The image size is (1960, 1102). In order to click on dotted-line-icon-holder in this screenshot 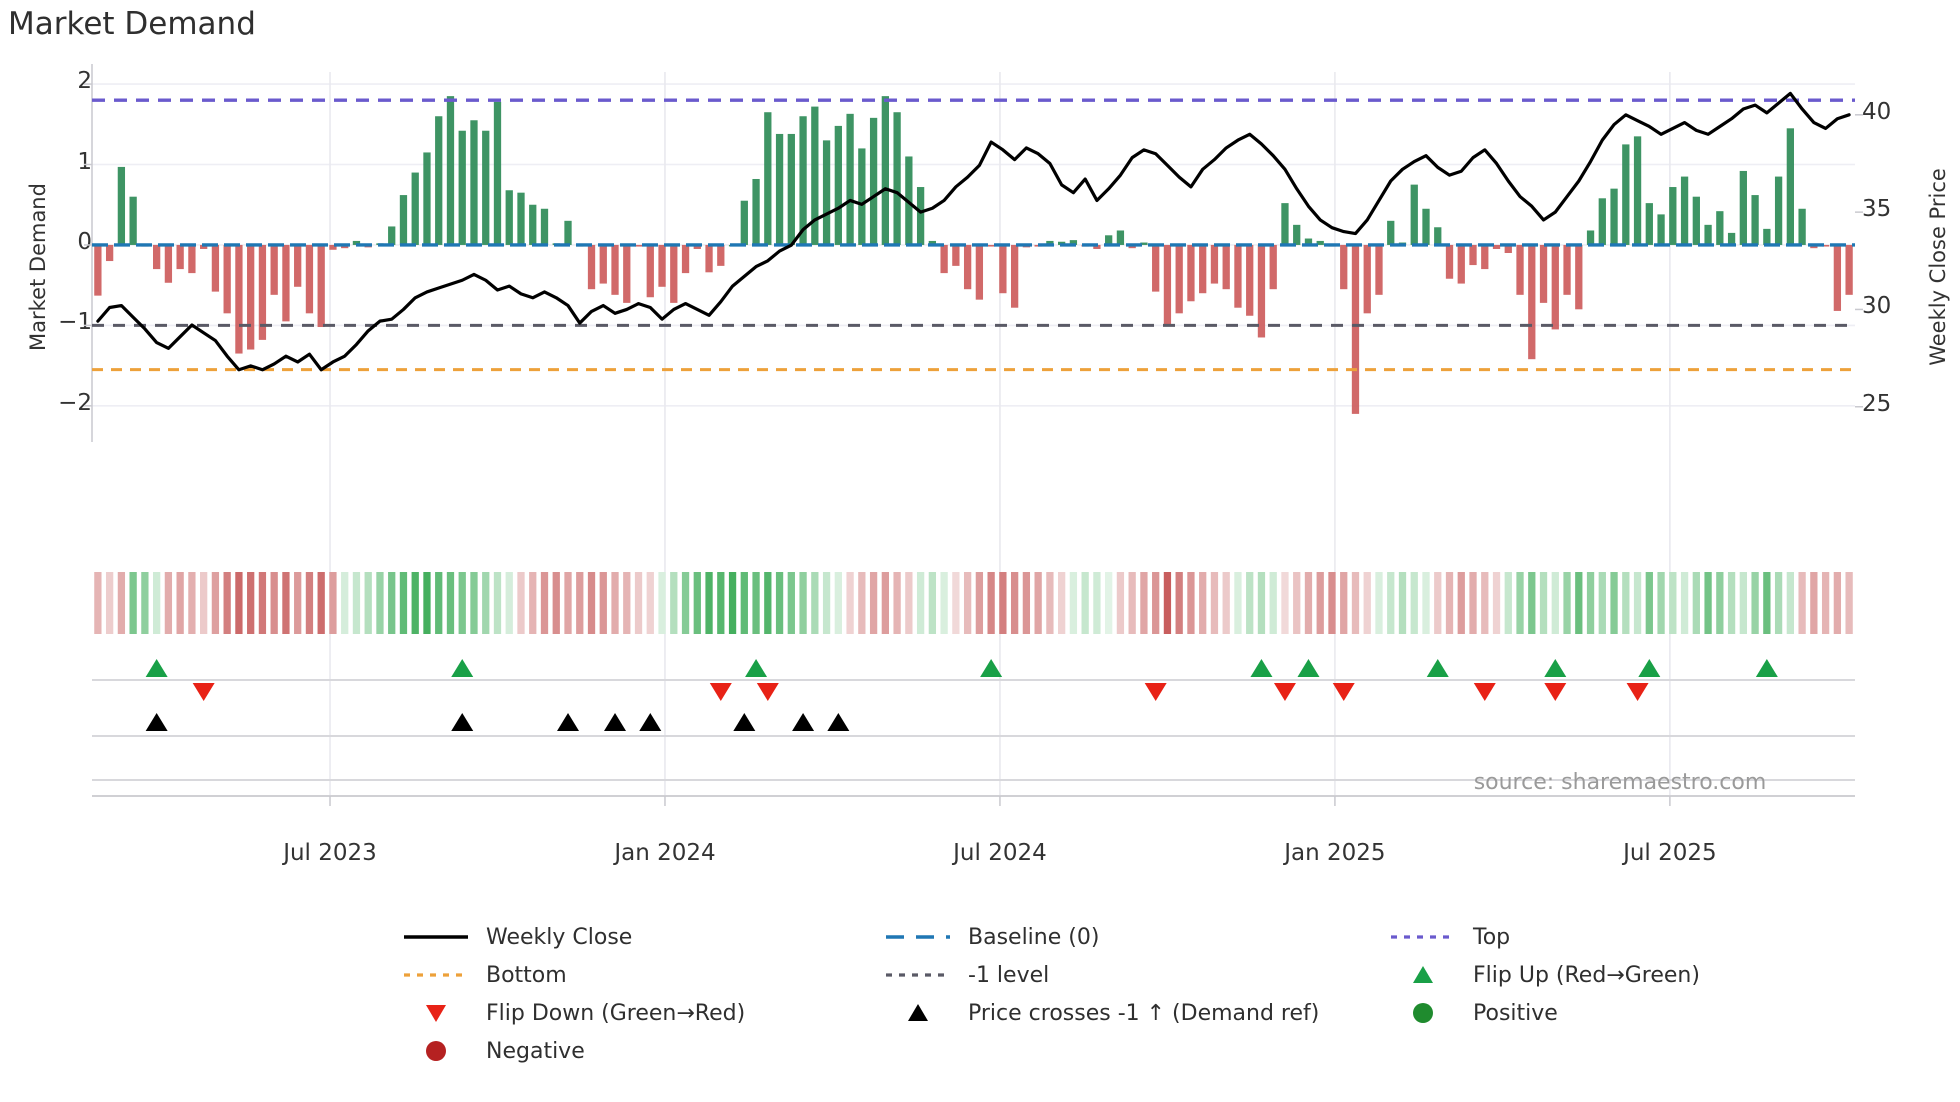, I will do `click(1423, 937)`.